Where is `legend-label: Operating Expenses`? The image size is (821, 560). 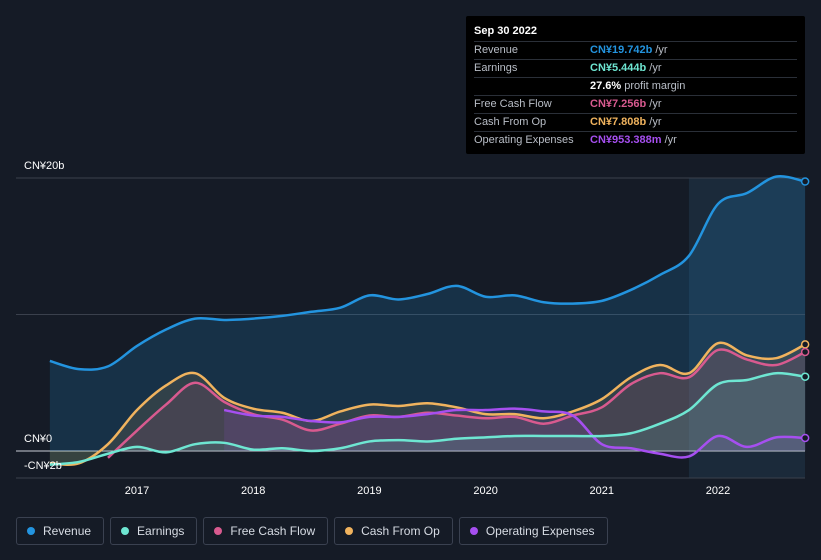
legend-label: Operating Expenses is located at coordinates (540, 531).